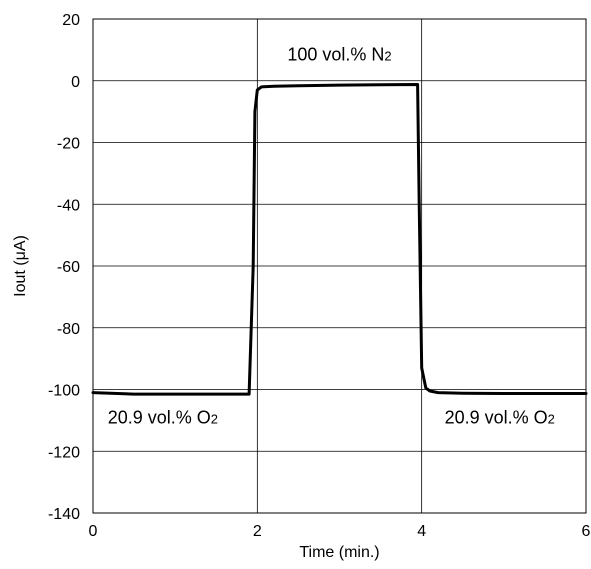 The image size is (591, 569). Describe the element at coordinates (93, 531) in the screenshot. I see `x-tick-label: 0` at that location.